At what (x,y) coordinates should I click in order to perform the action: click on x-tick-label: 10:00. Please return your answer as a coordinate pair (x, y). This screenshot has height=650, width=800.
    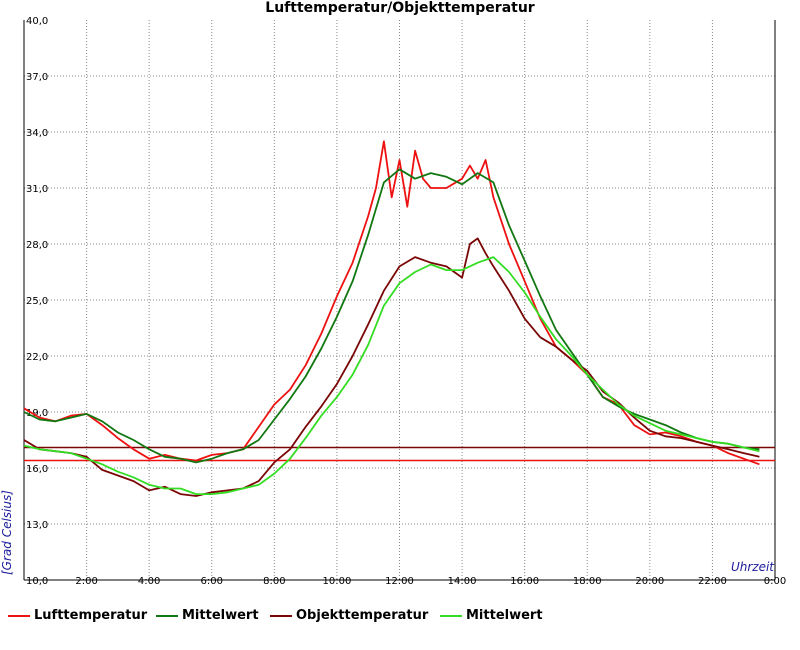
    Looking at the image, I should click on (337, 581).